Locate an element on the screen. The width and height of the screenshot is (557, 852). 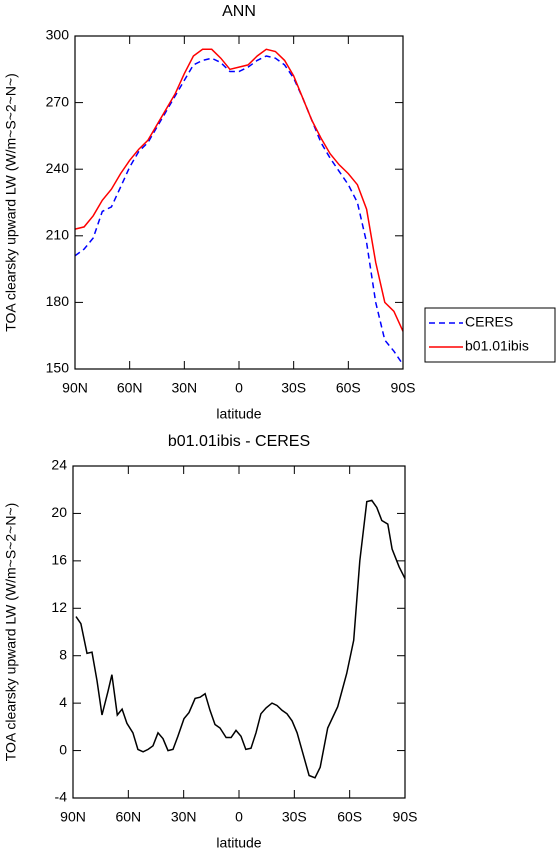
legend-label: CERES is located at coordinates (489, 322).